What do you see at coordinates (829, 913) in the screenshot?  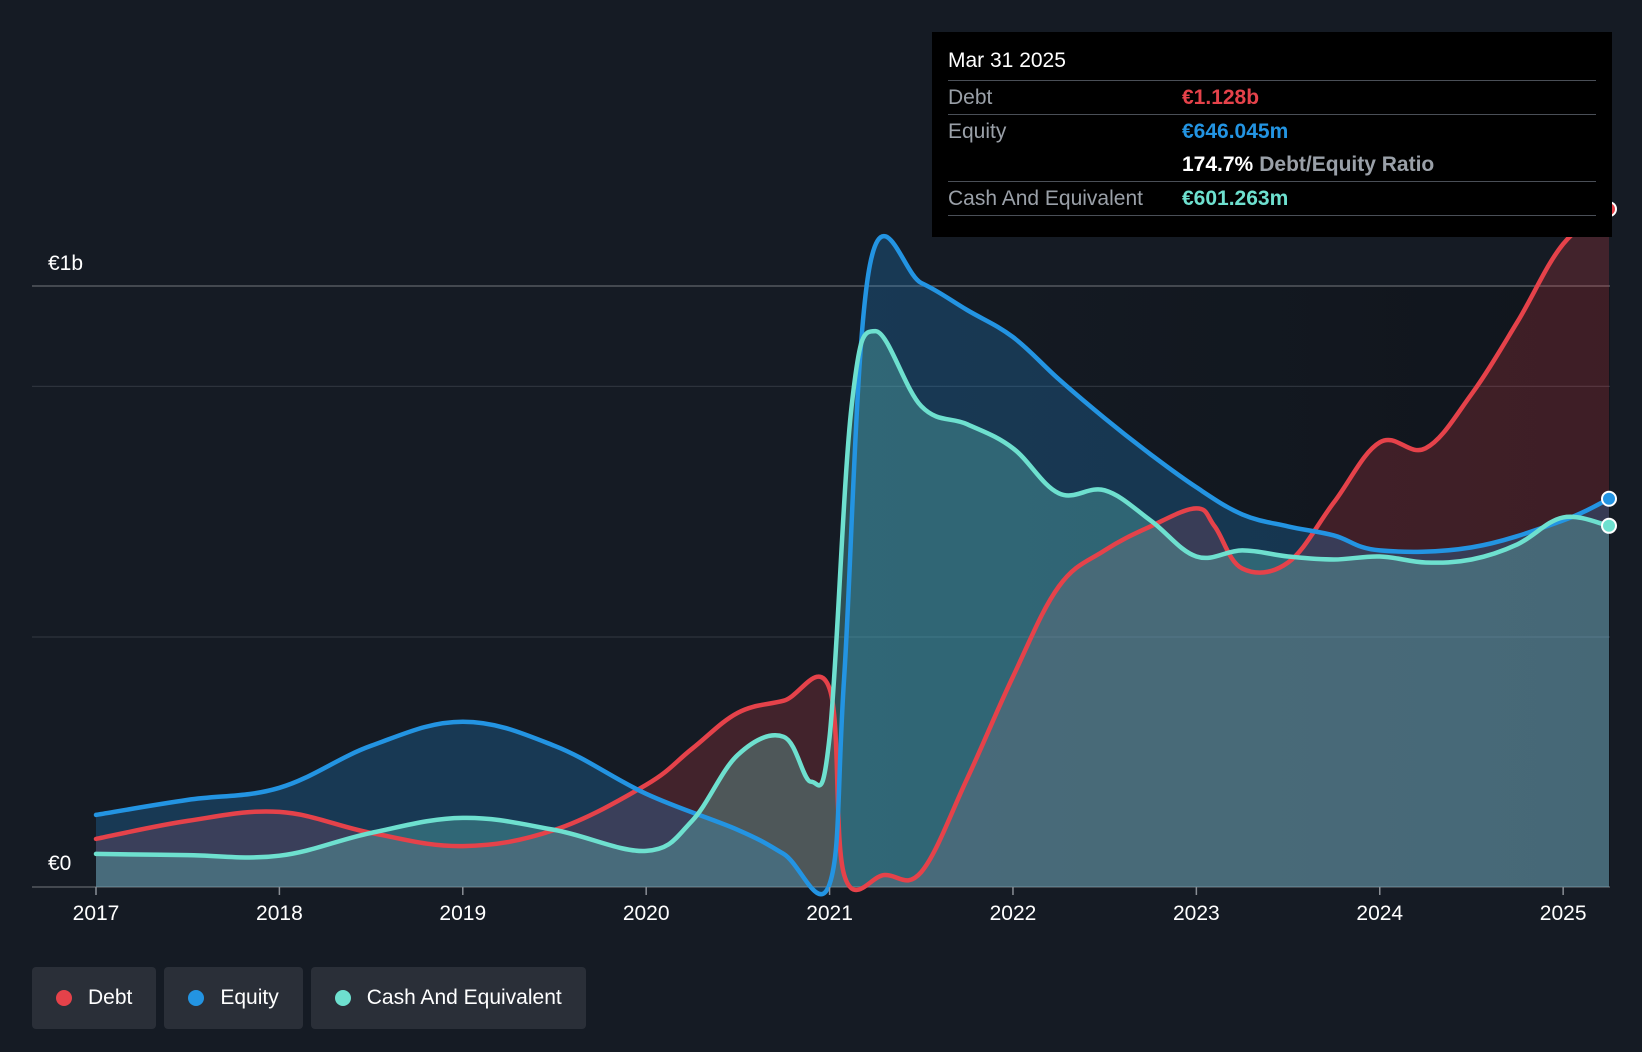 I see `x-tick-label: 2021` at bounding box center [829, 913].